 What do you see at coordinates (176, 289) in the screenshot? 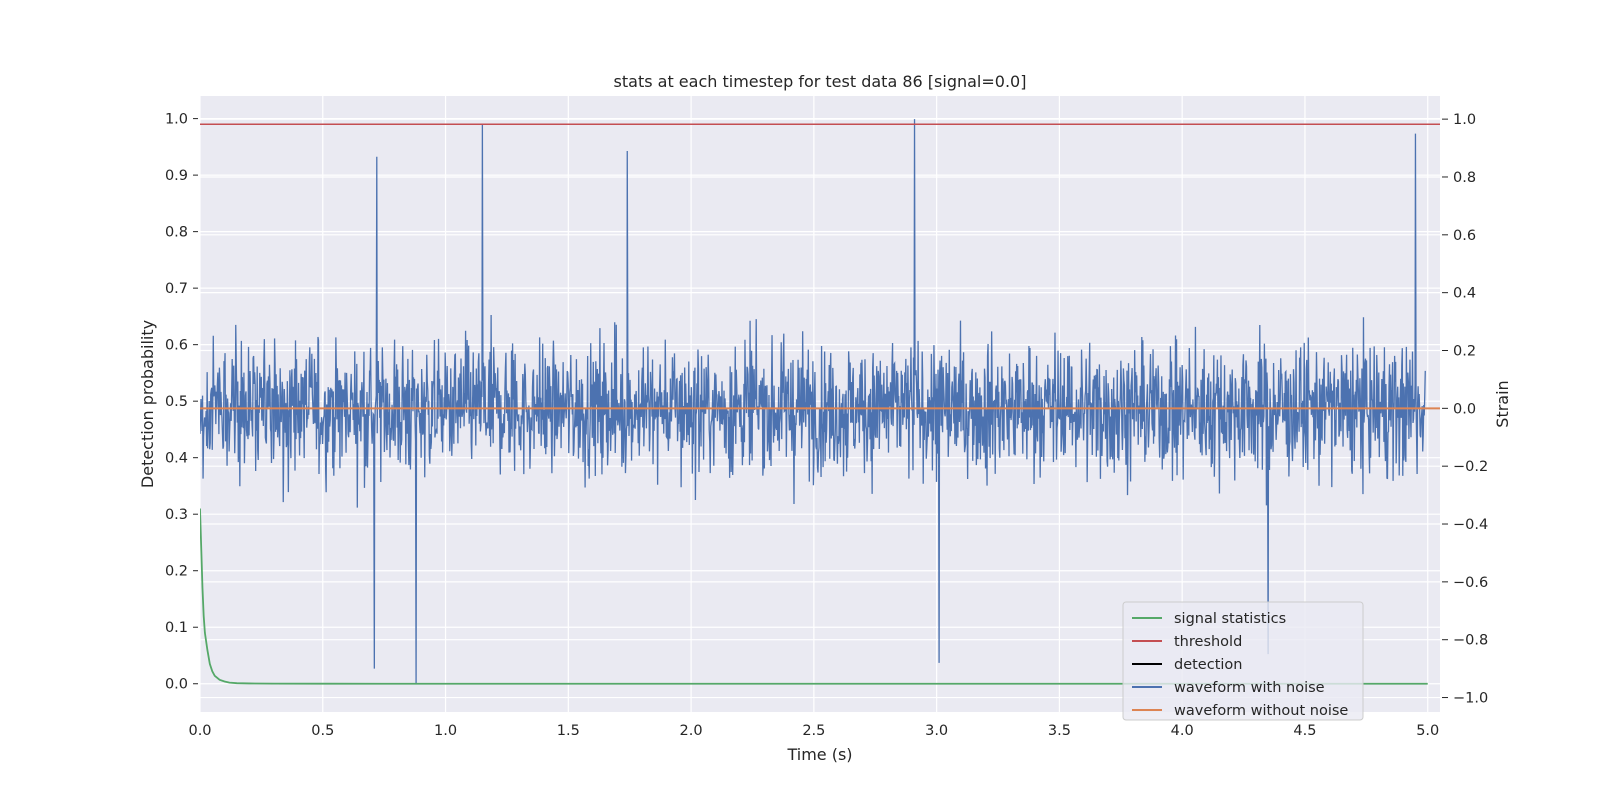
I see `y-tick-label-left: 0.7` at bounding box center [176, 289].